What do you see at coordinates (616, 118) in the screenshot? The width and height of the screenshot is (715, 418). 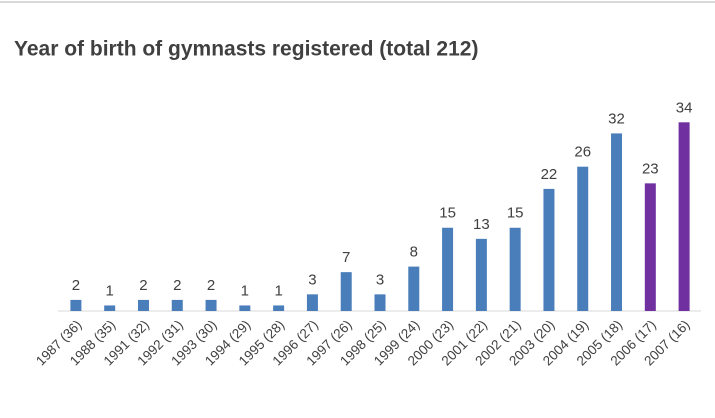 I see `data-label: 32` at bounding box center [616, 118].